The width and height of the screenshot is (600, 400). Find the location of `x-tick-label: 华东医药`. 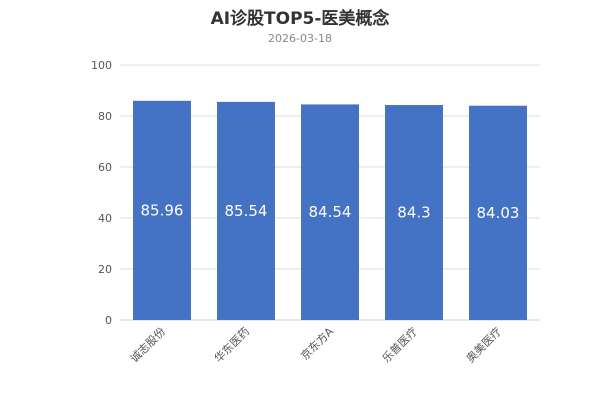

x-tick-label: 华东医药 is located at coordinates (231, 344).